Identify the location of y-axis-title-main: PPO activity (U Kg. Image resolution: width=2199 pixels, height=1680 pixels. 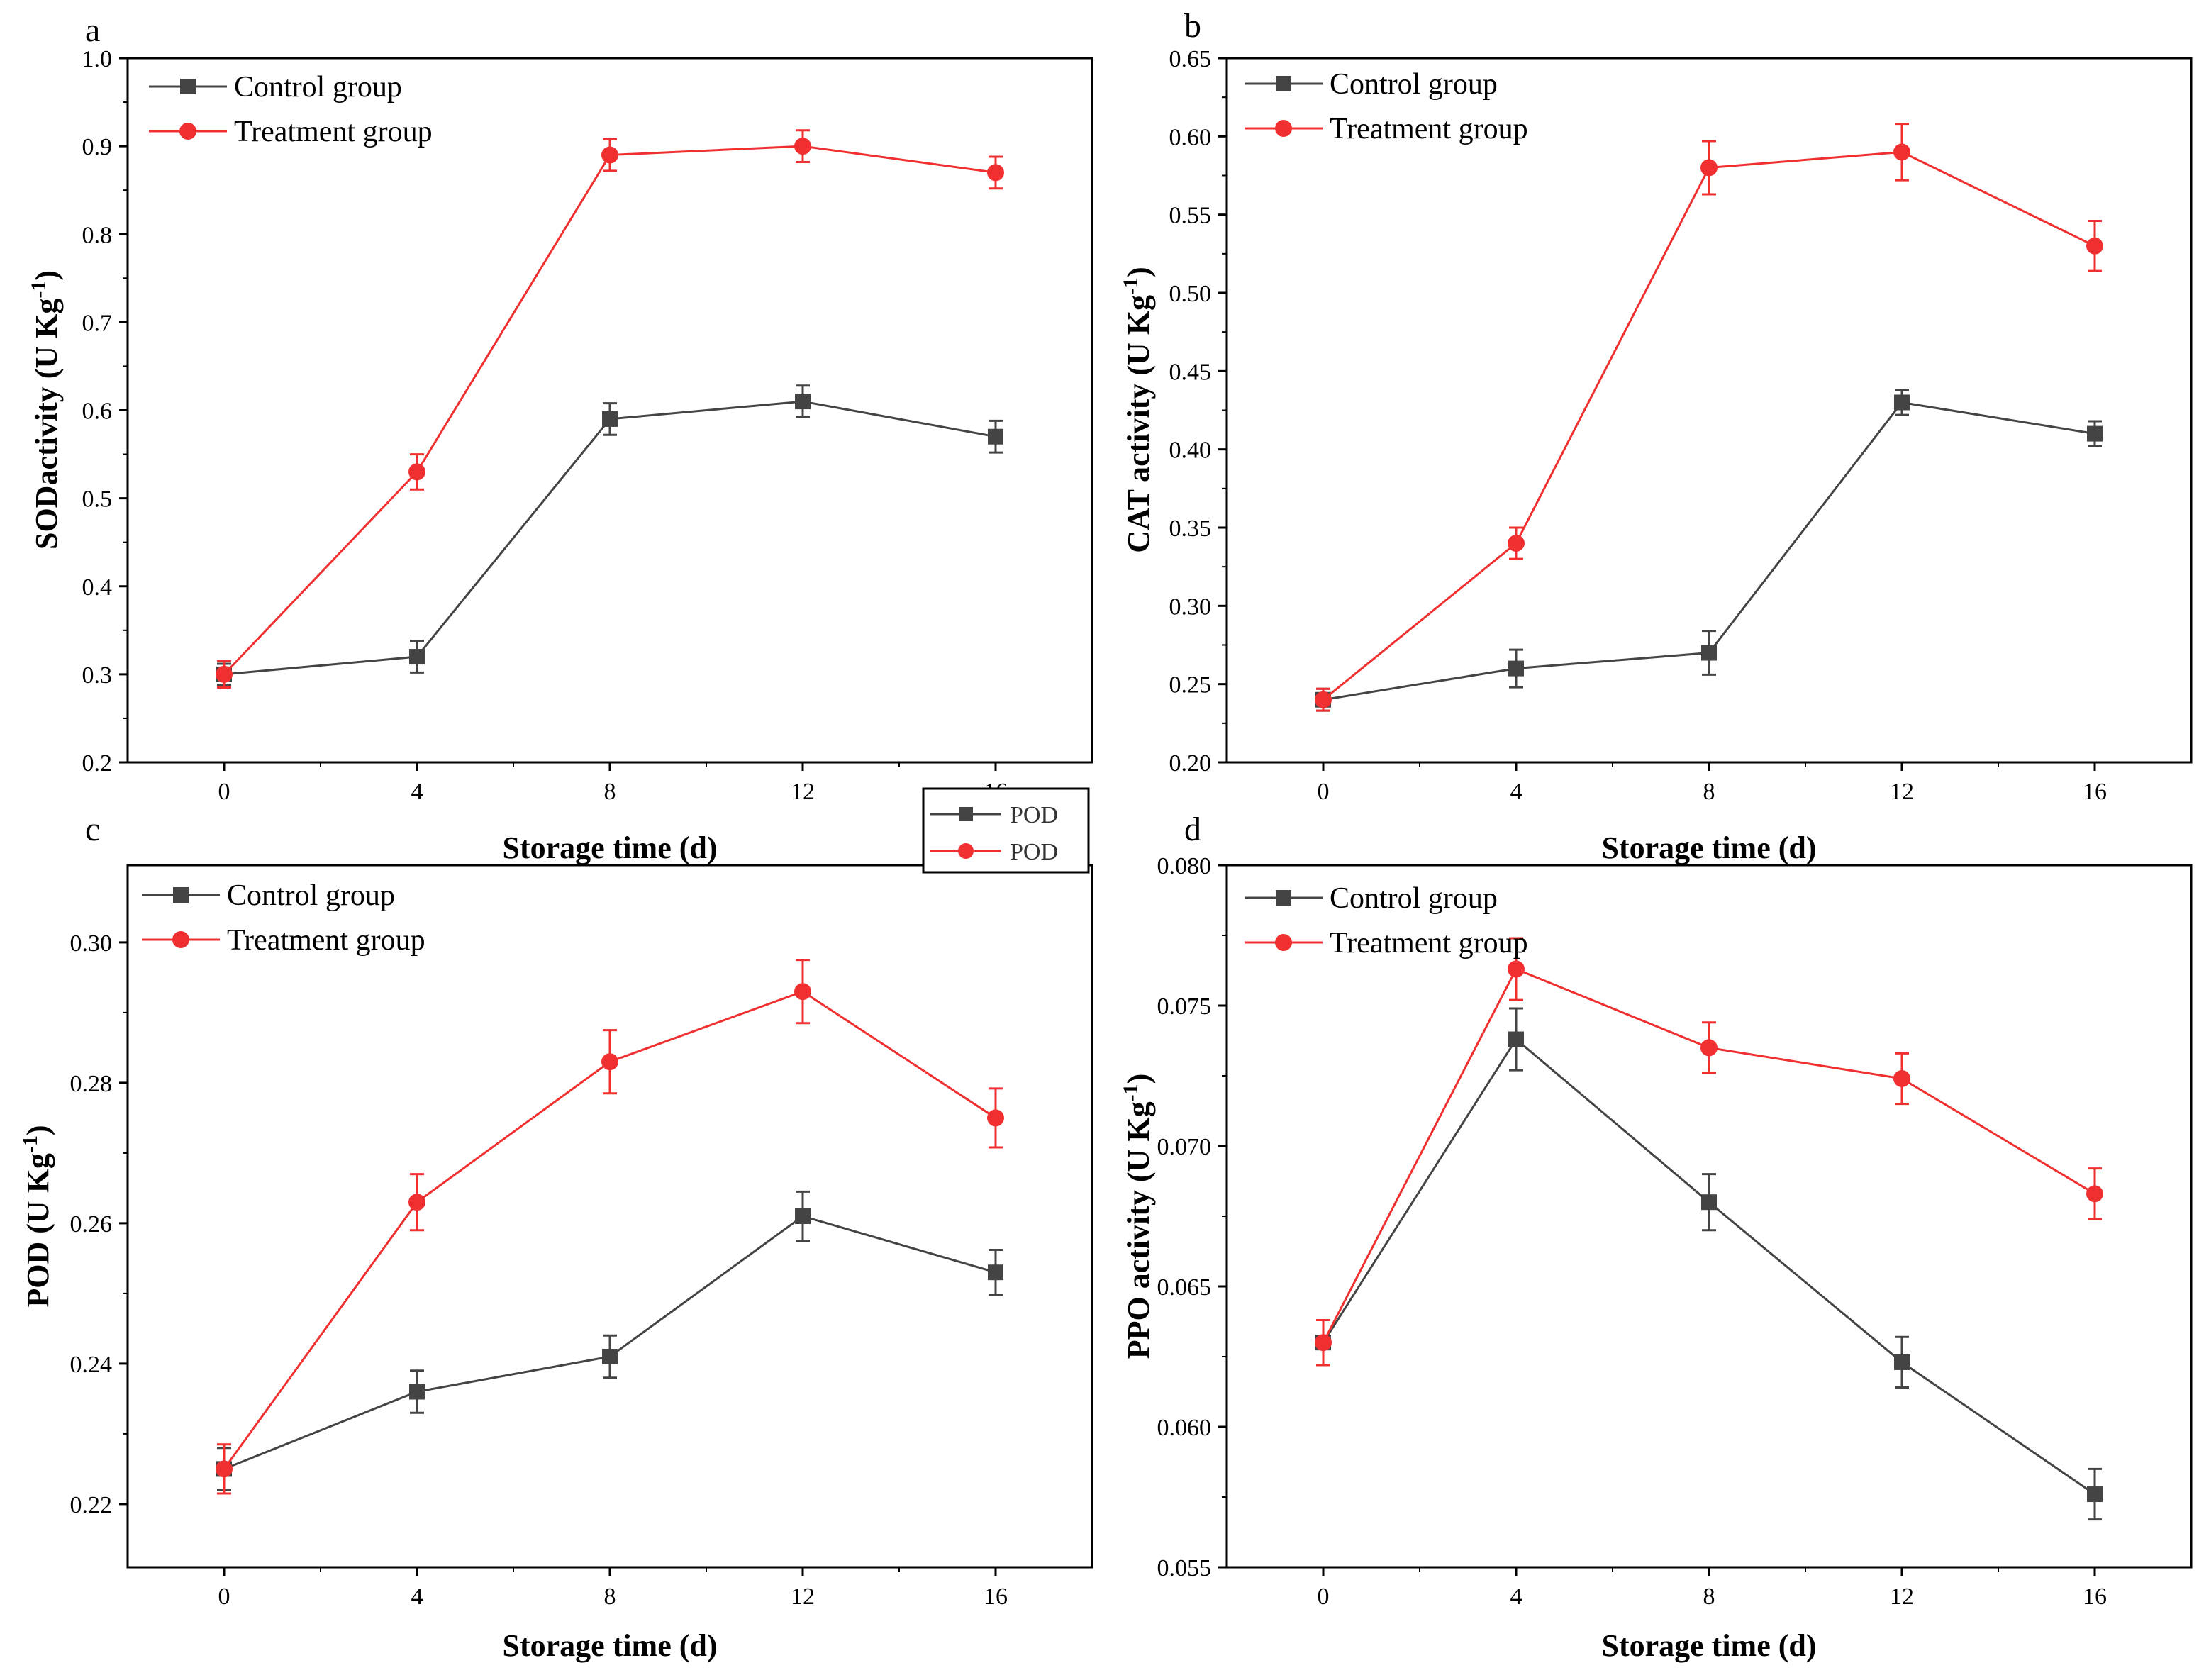
(1138, 1230).